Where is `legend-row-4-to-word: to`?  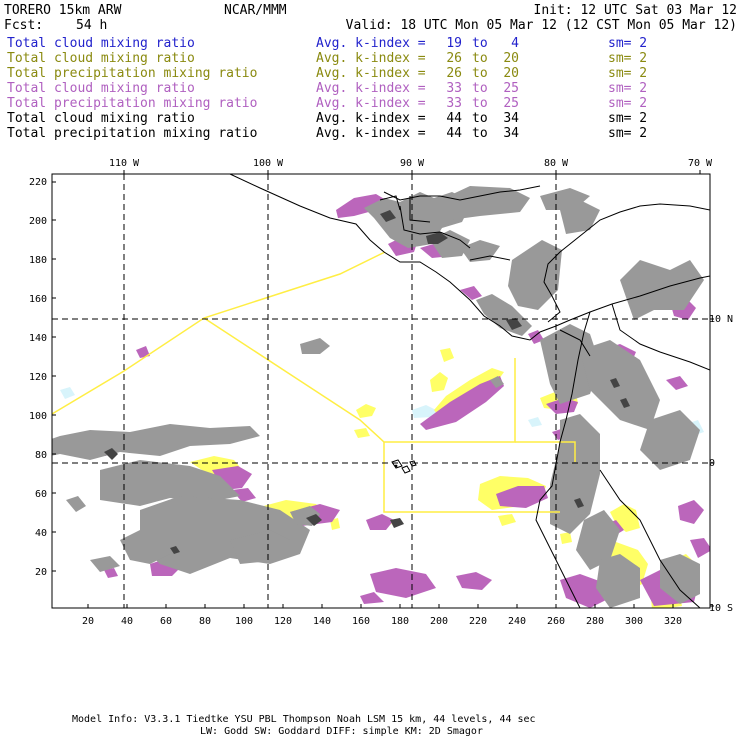 legend-row-4-to-word: to is located at coordinates (480, 88).